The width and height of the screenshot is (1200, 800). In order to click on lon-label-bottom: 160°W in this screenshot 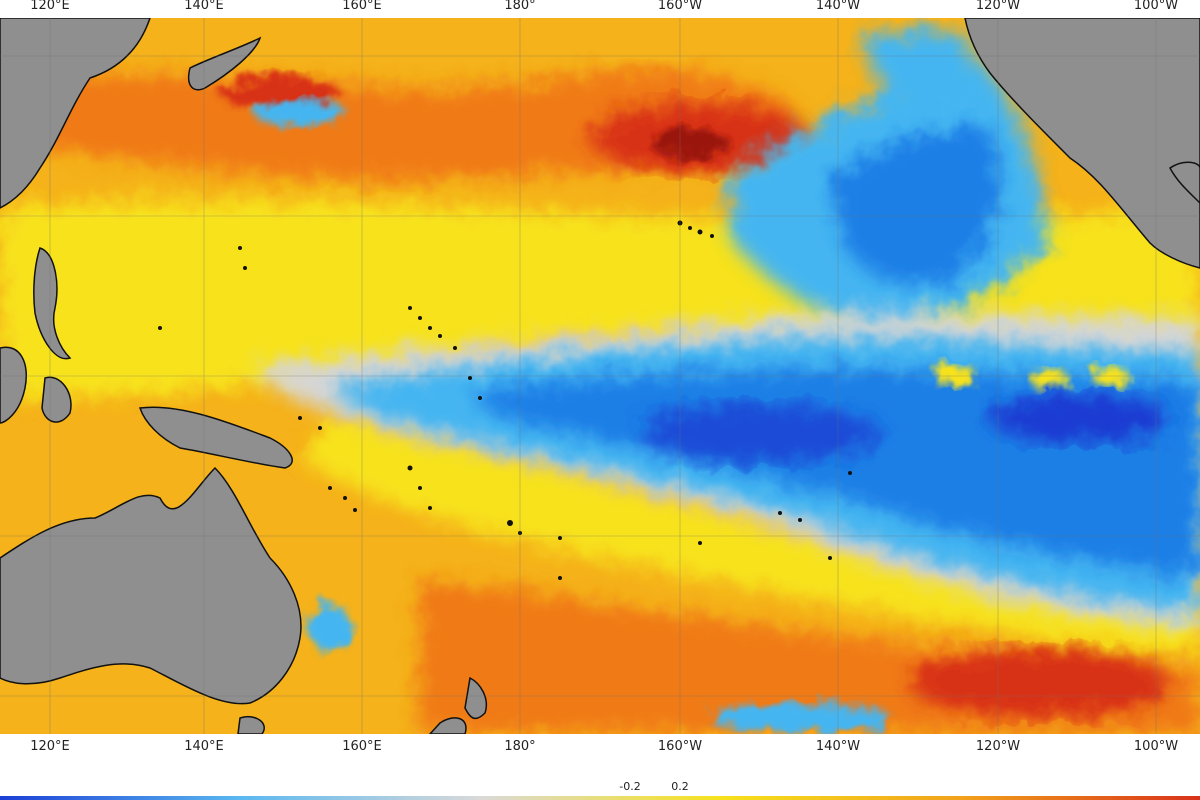, I will do `click(680, 746)`.